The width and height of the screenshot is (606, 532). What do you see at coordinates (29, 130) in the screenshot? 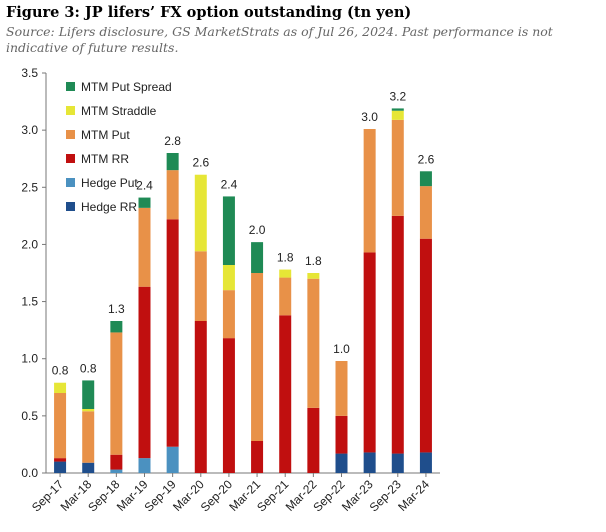
I see `y-tick-label: 3.0` at bounding box center [29, 130].